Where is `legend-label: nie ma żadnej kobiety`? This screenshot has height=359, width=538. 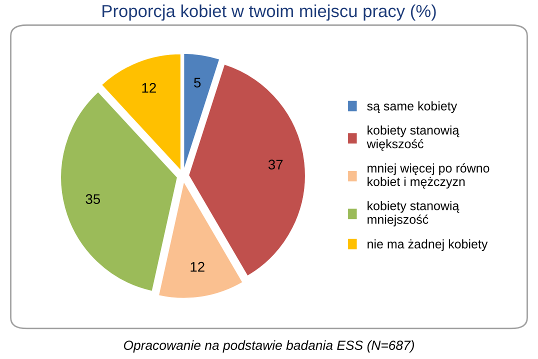
legend-label: nie ma żadnej kobiety is located at coordinates (428, 245).